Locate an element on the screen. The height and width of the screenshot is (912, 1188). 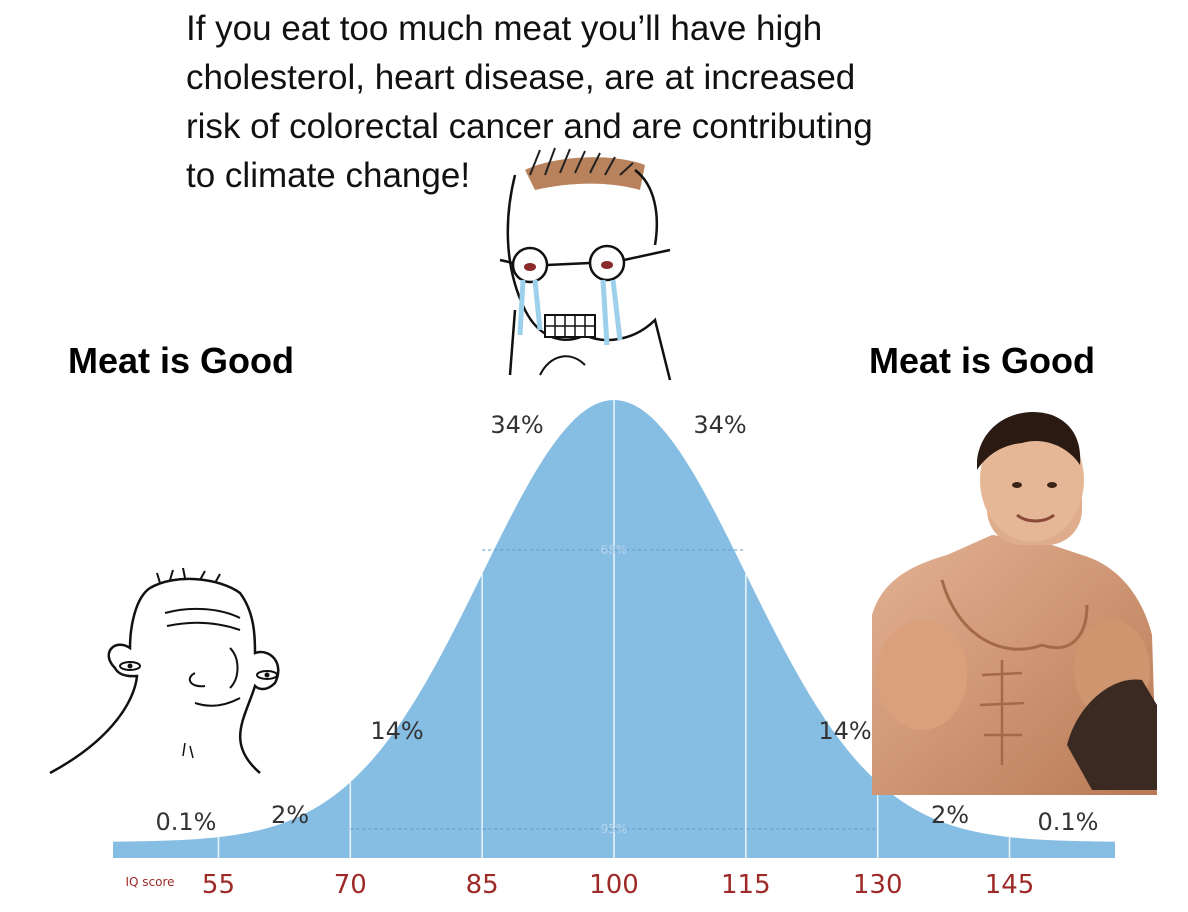
x-tick-label: 115 is located at coordinates (746, 885).